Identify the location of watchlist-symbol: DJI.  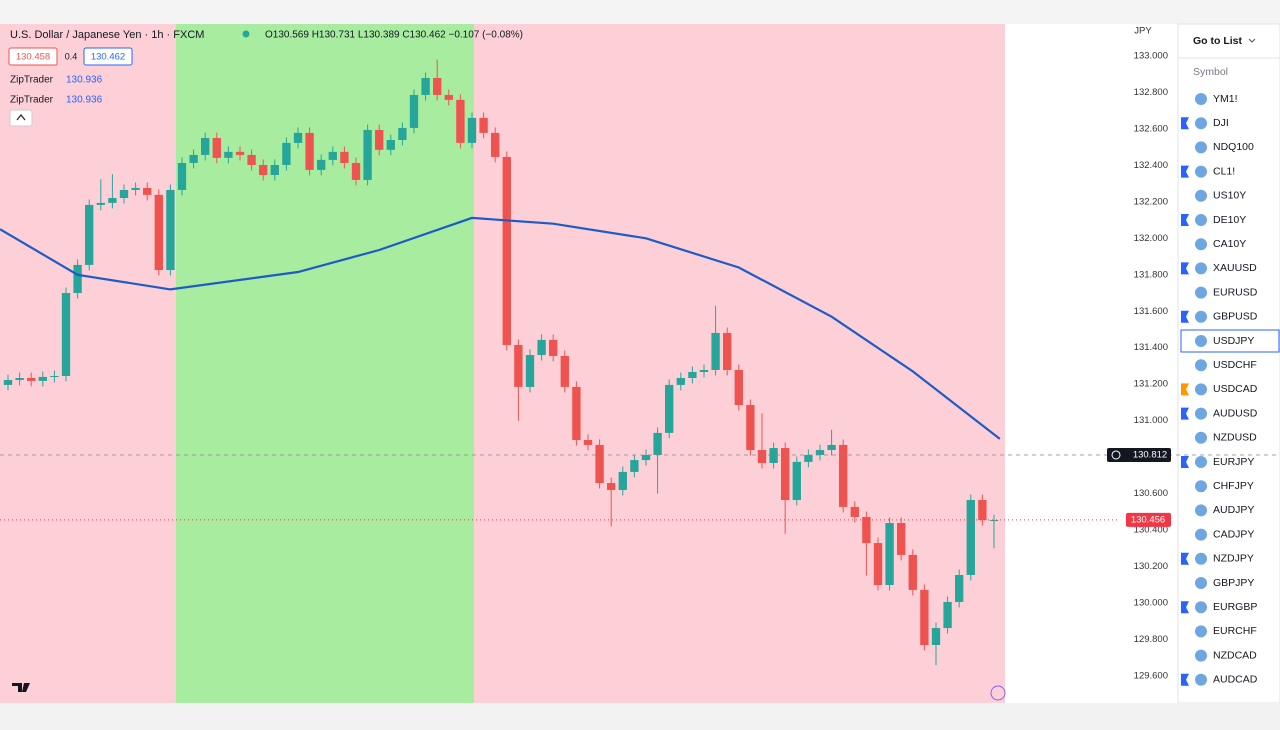
(1221, 123).